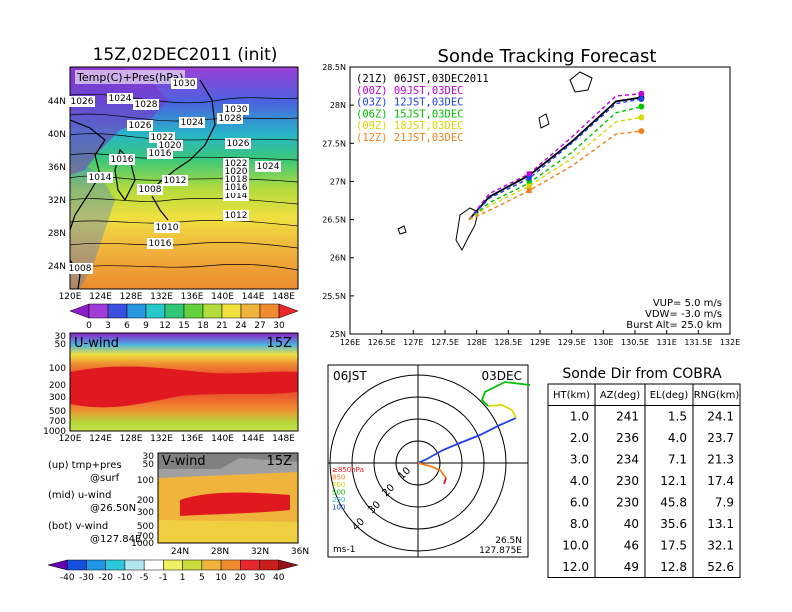  What do you see at coordinates (350, 376) in the screenshot?
I see `polar-time: 06JST` at bounding box center [350, 376].